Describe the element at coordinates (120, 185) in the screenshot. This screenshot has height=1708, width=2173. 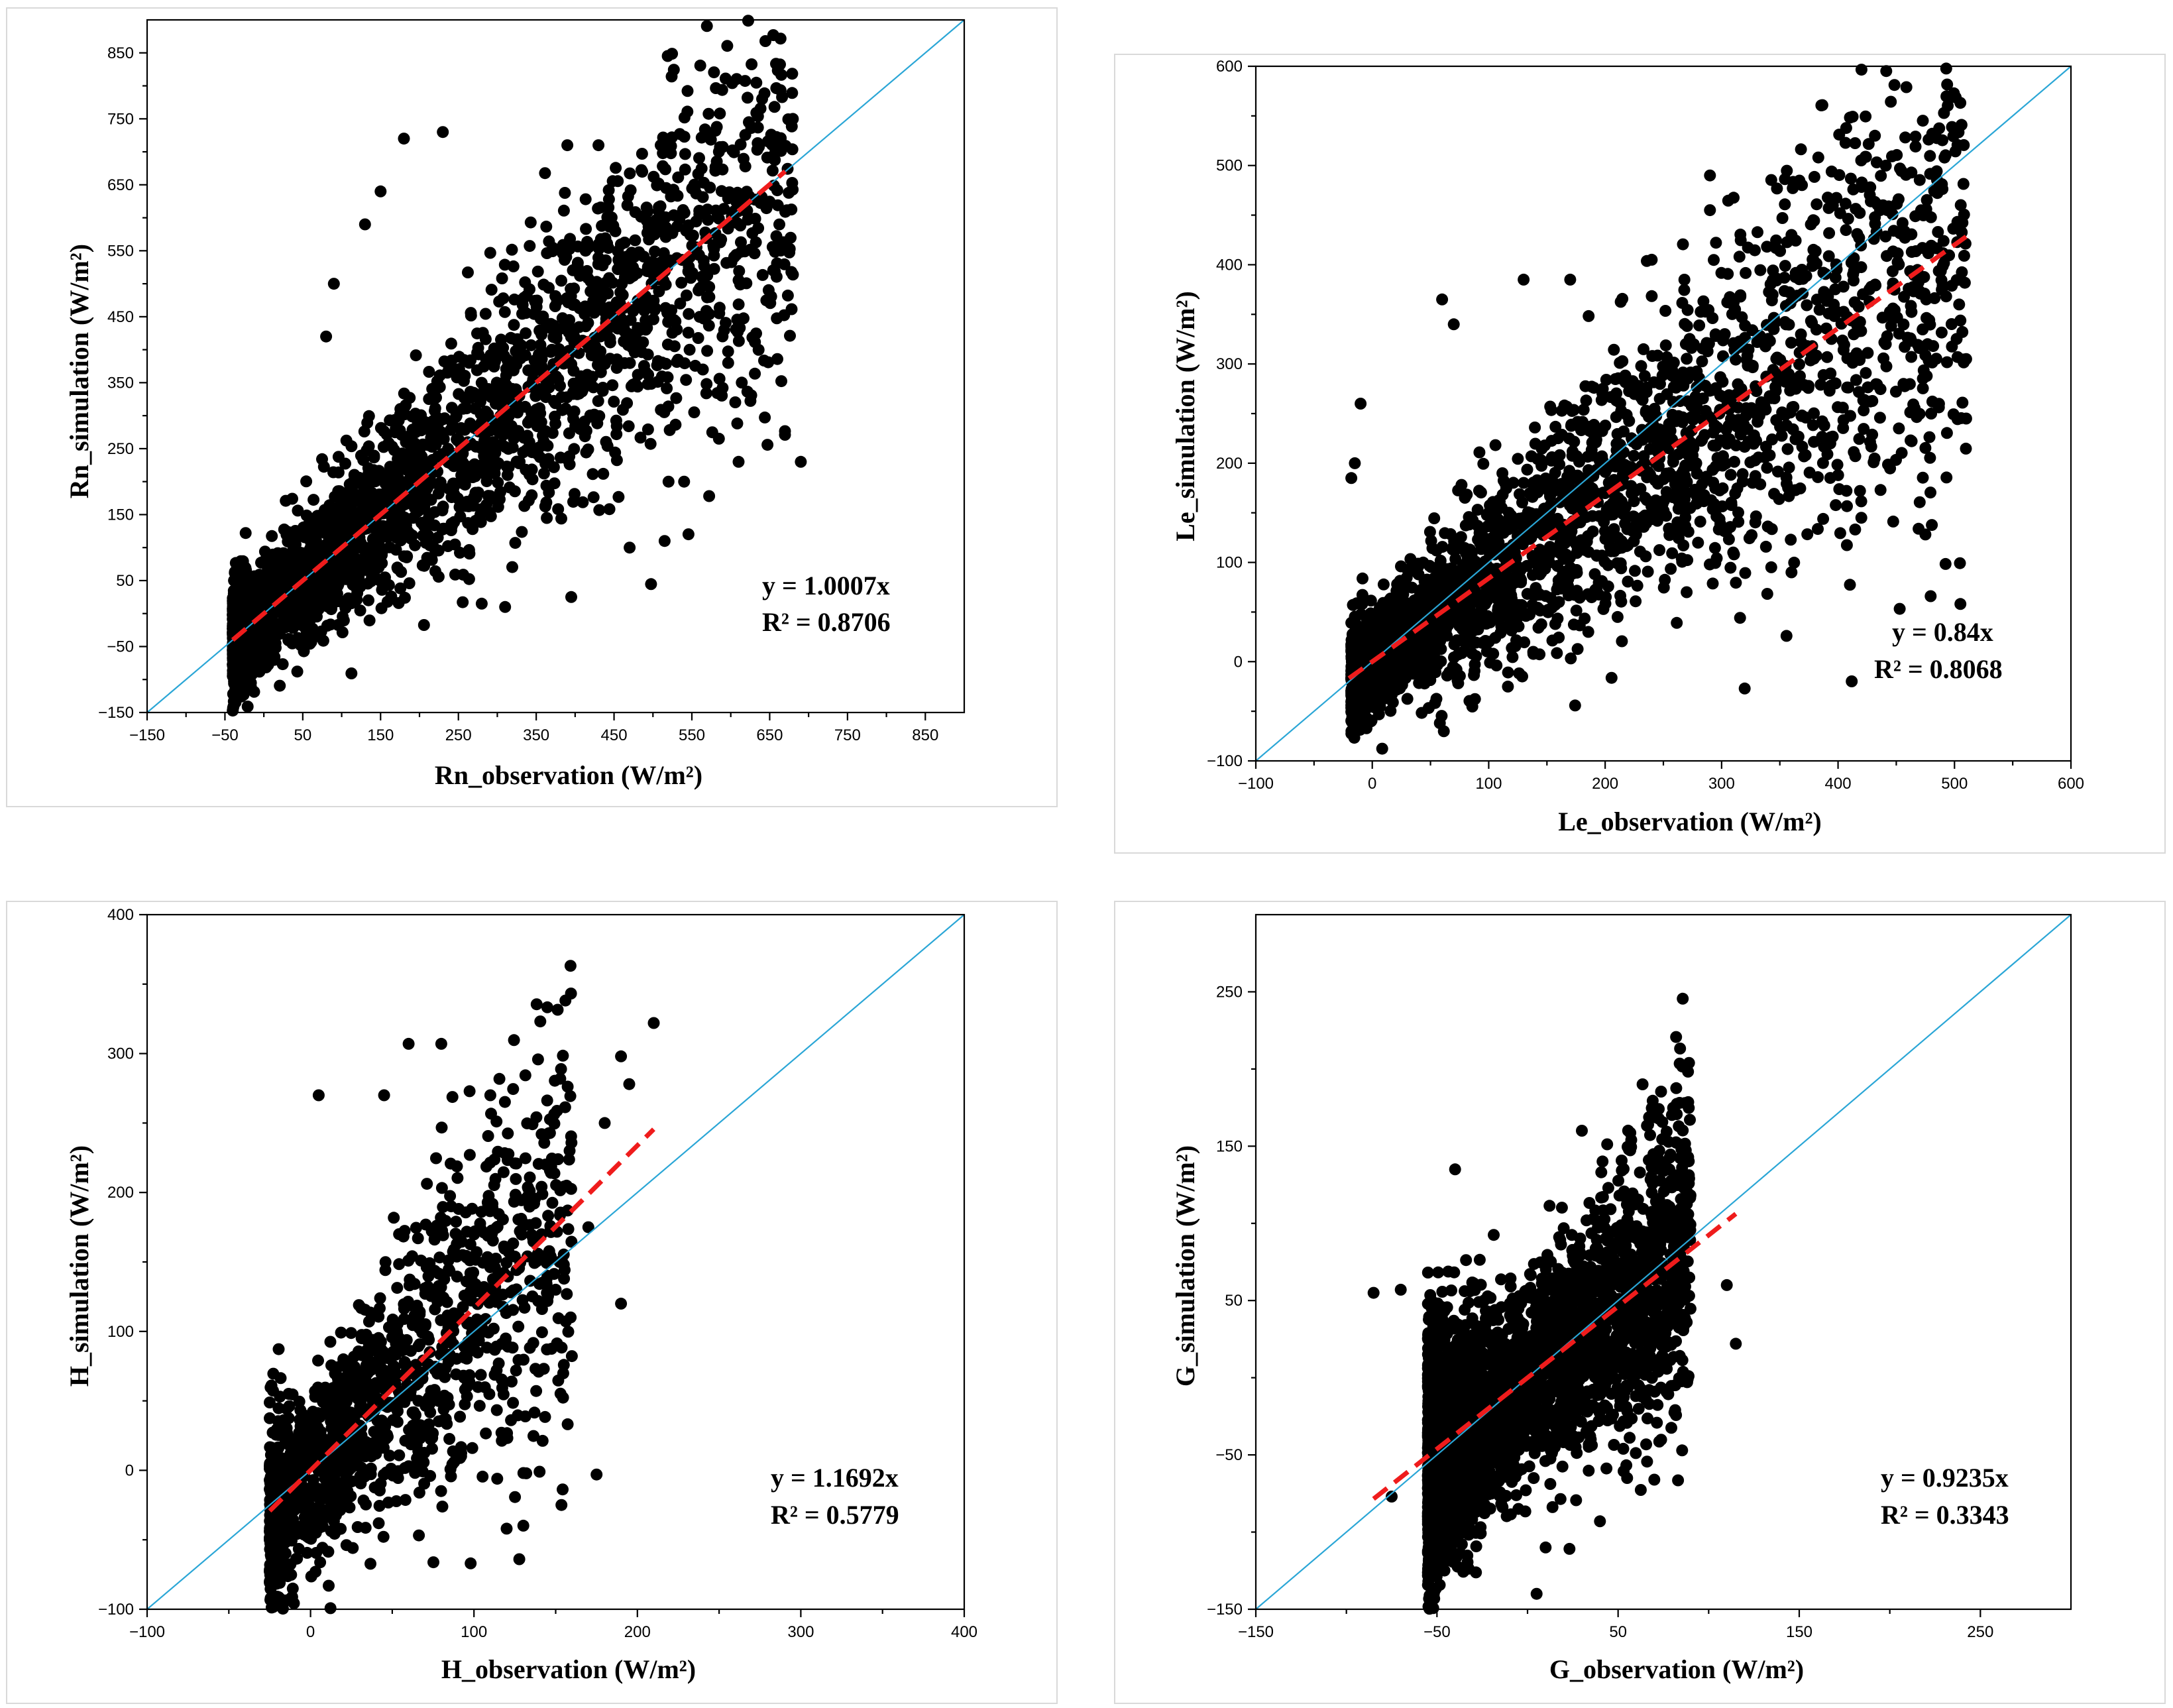
I see `rn-y-tick-label: 650` at that location.